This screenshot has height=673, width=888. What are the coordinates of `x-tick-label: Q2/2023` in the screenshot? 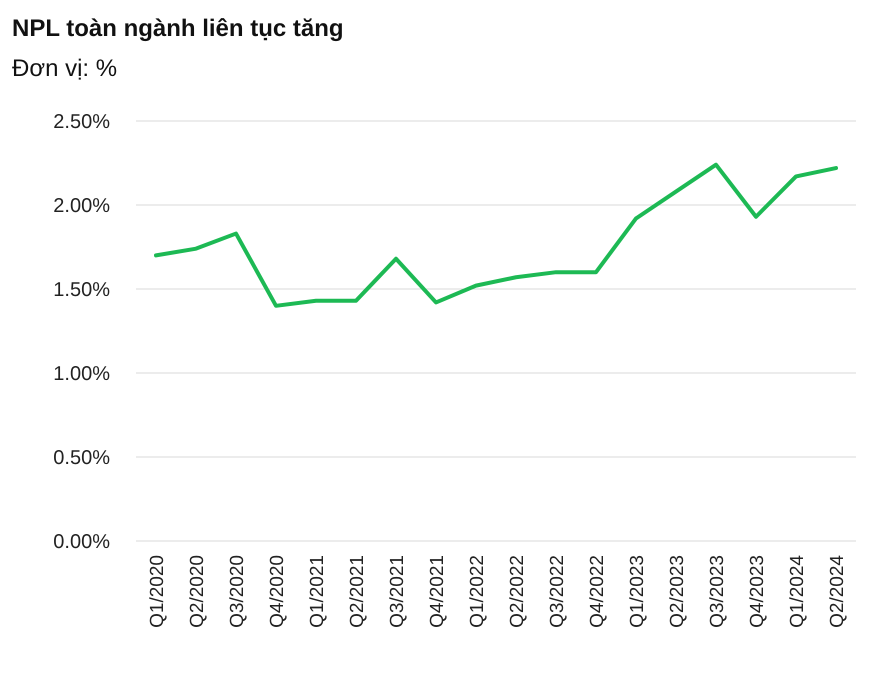 It's located at (677, 591).